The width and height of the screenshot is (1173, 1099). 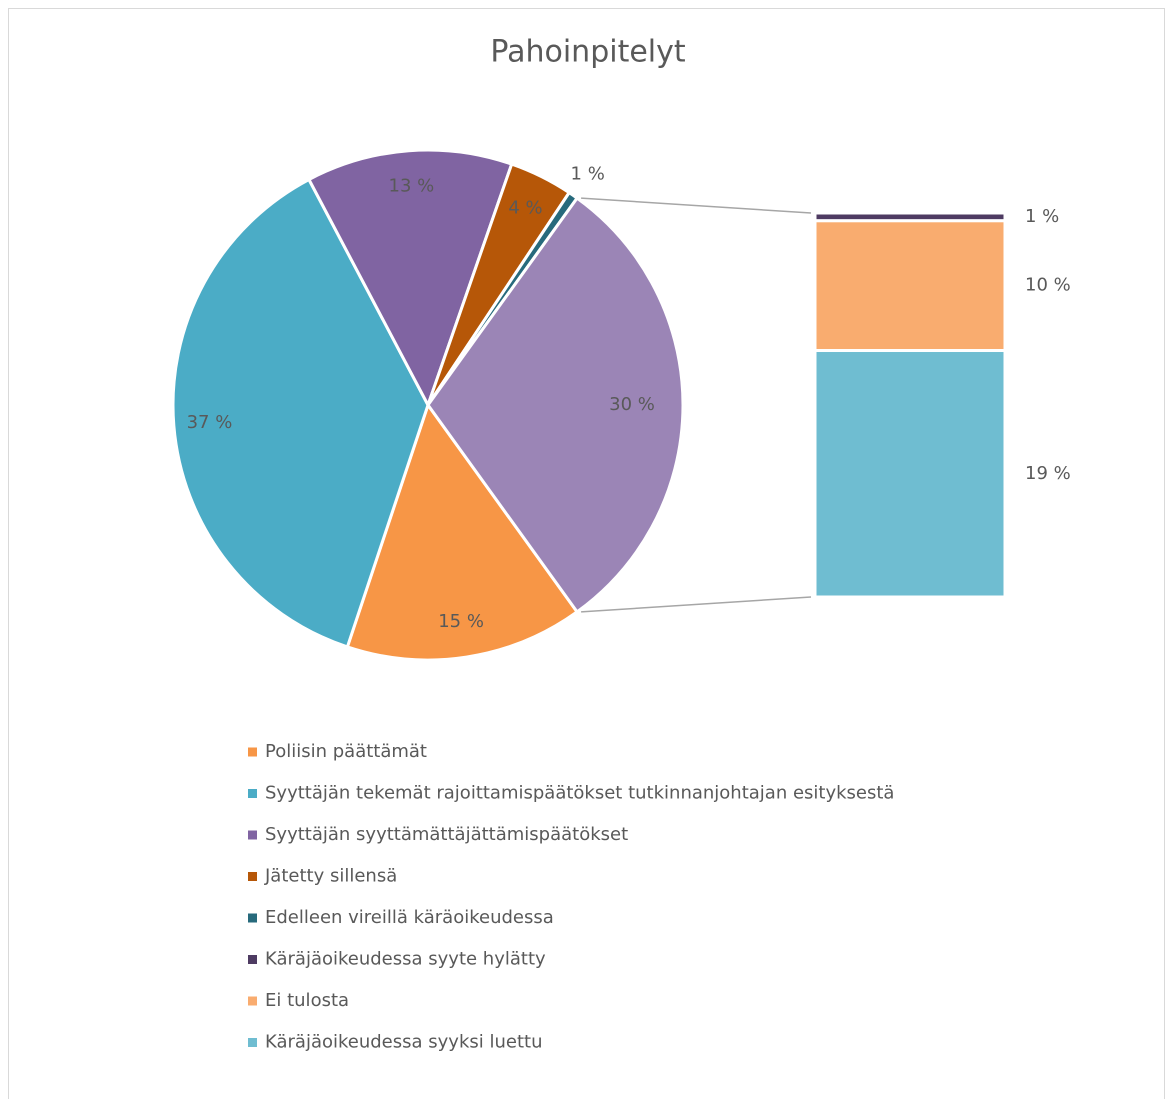 I want to click on data-label: 15 %, so click(x=461, y=621).